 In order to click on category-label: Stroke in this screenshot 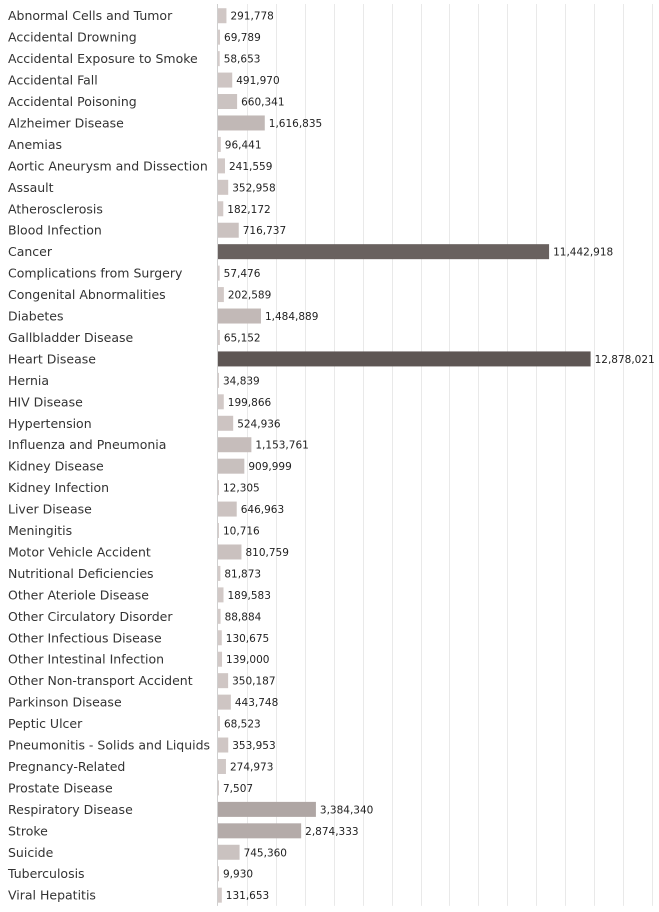, I will do `click(28, 830)`.